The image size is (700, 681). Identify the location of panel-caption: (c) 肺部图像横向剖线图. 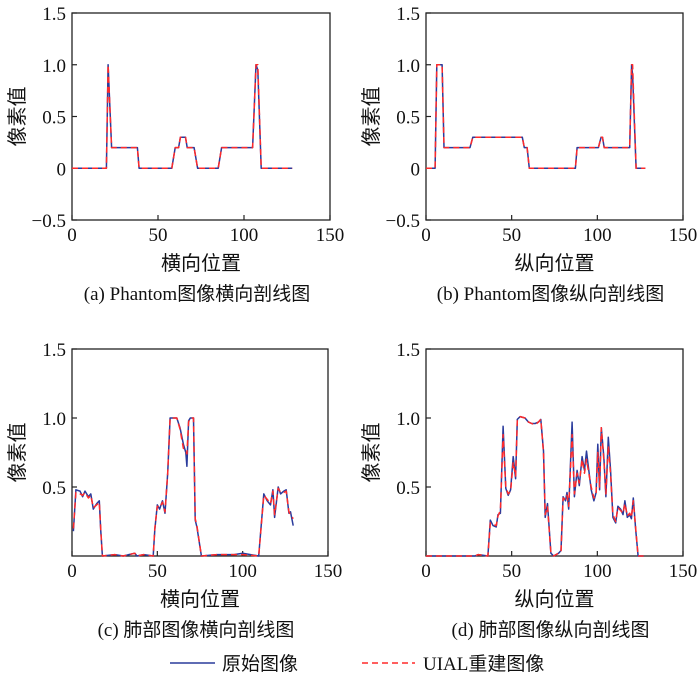
(196, 630).